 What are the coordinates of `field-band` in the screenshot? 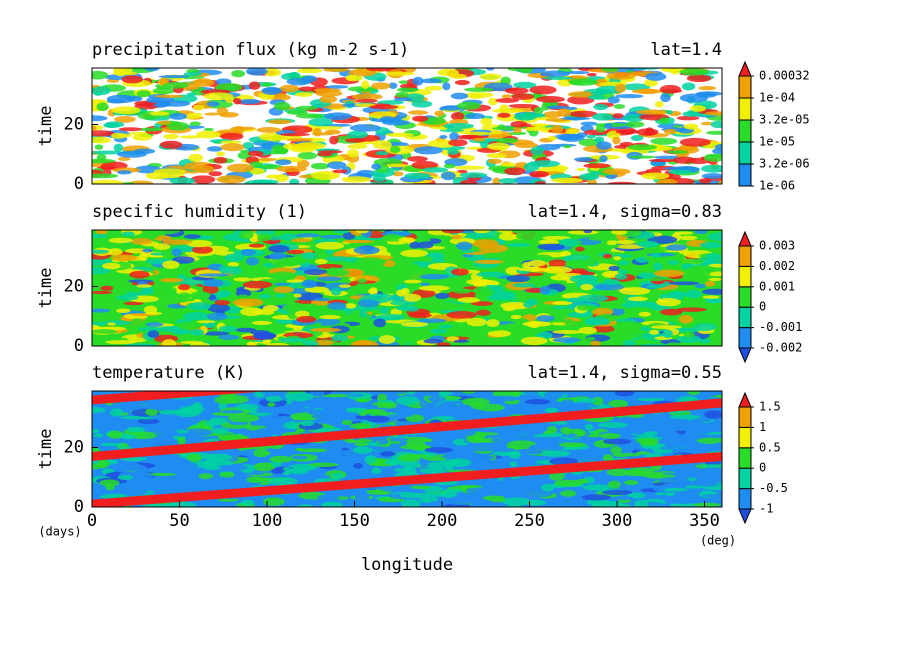 It's located at (407, 479).